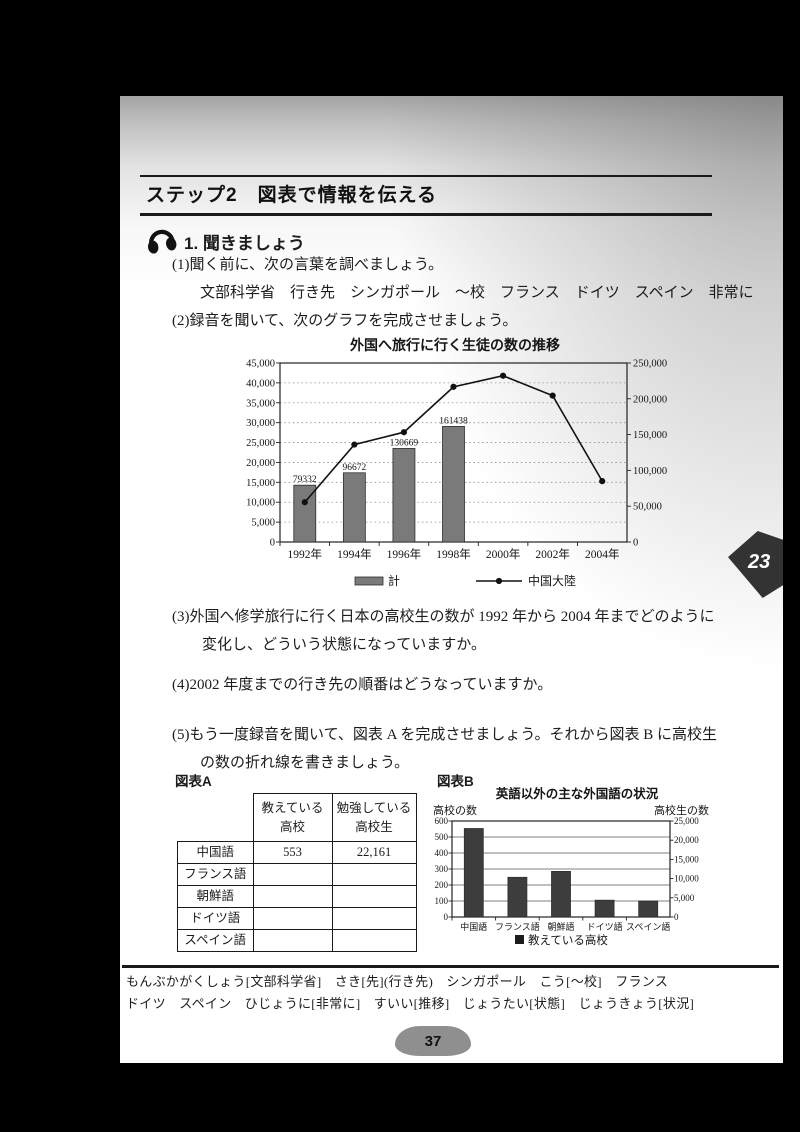  I want to click on svg-text: 1994年, so click(354, 554).